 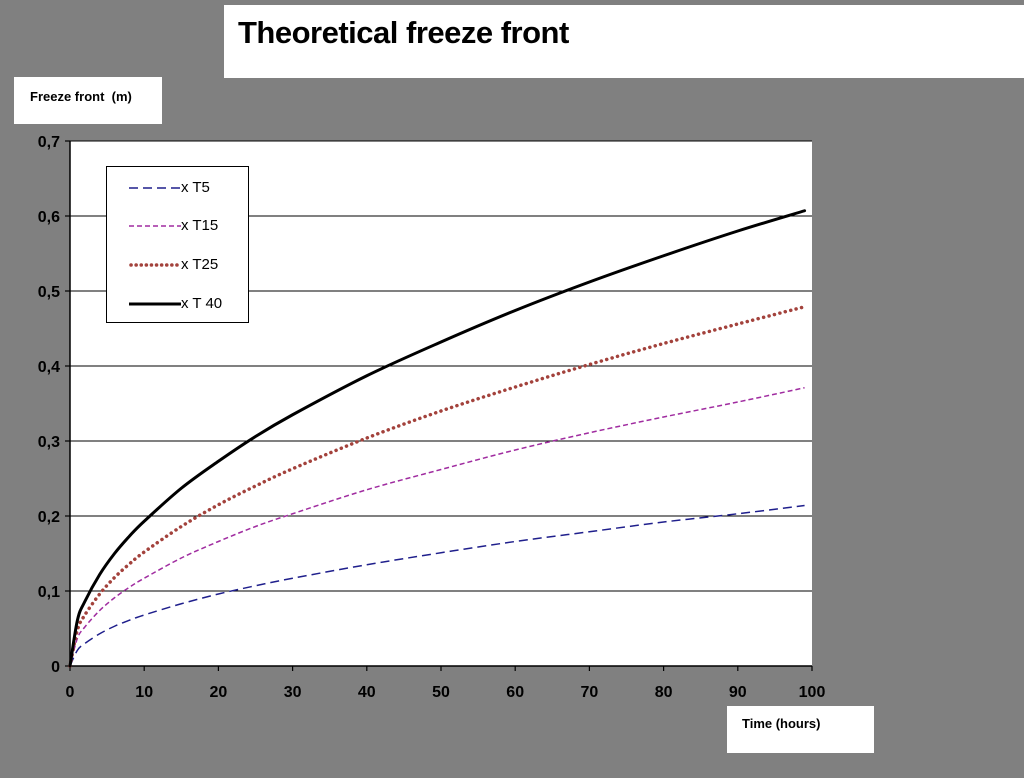 What do you see at coordinates (55, 667) in the screenshot?
I see `y-tick-label: 0` at bounding box center [55, 667].